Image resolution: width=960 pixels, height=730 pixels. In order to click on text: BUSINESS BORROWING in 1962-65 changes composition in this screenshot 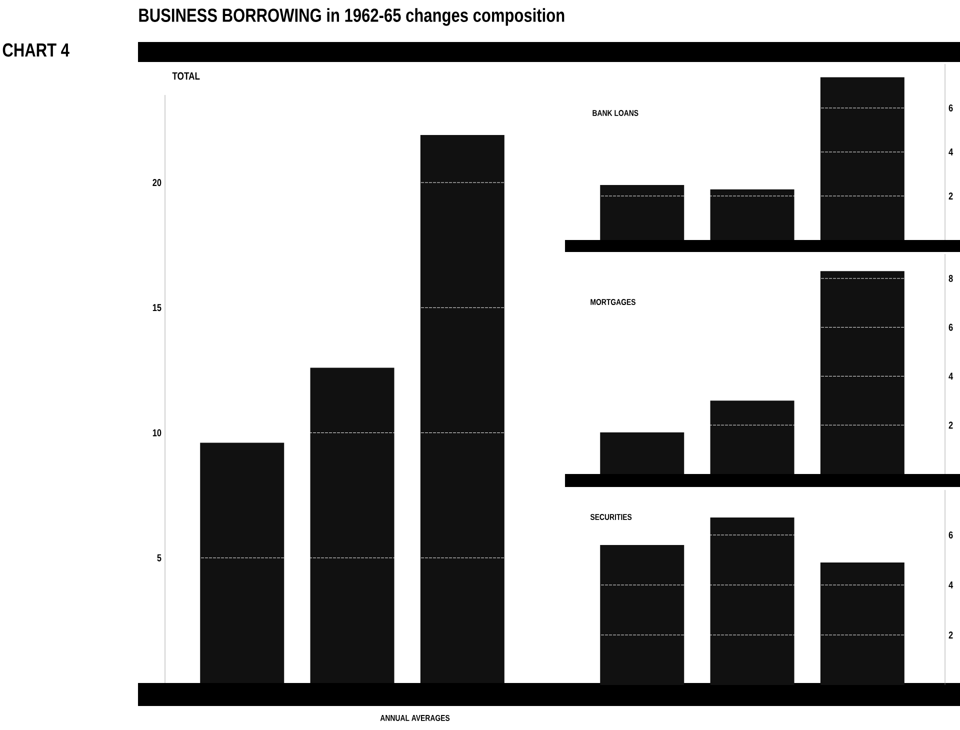, I will do `click(351, 17)`.